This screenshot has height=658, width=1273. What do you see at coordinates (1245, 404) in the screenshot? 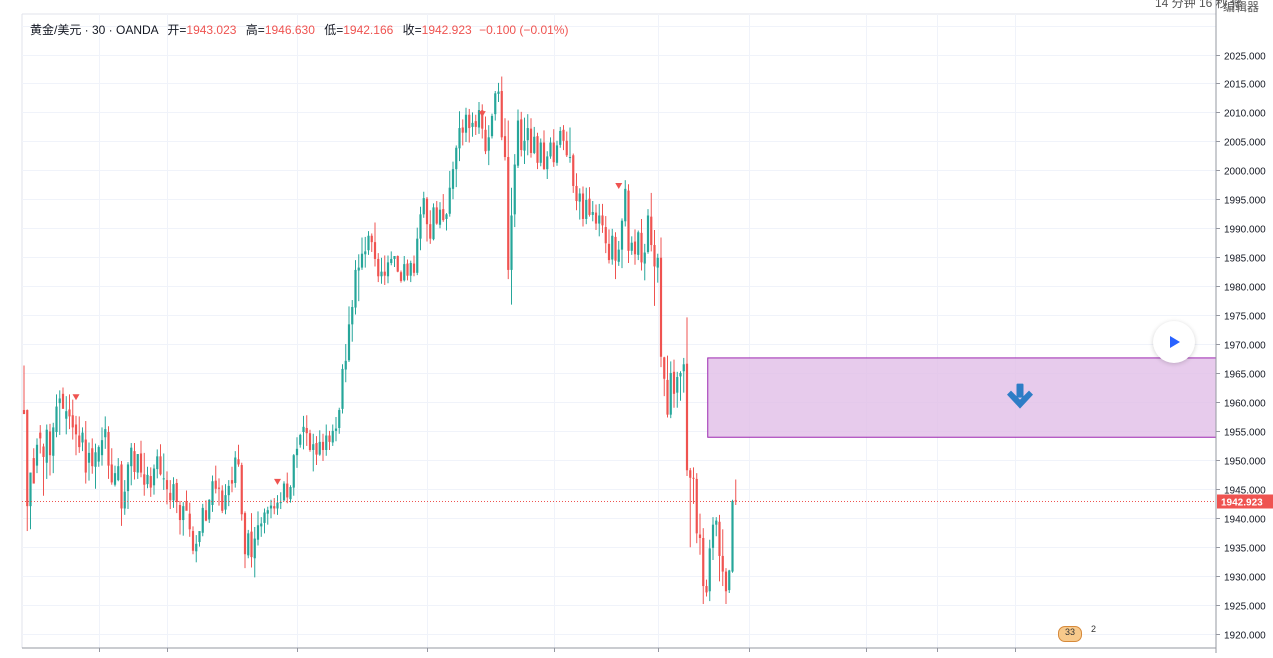
I see `price-tick-label: 1960.000` at bounding box center [1245, 404].